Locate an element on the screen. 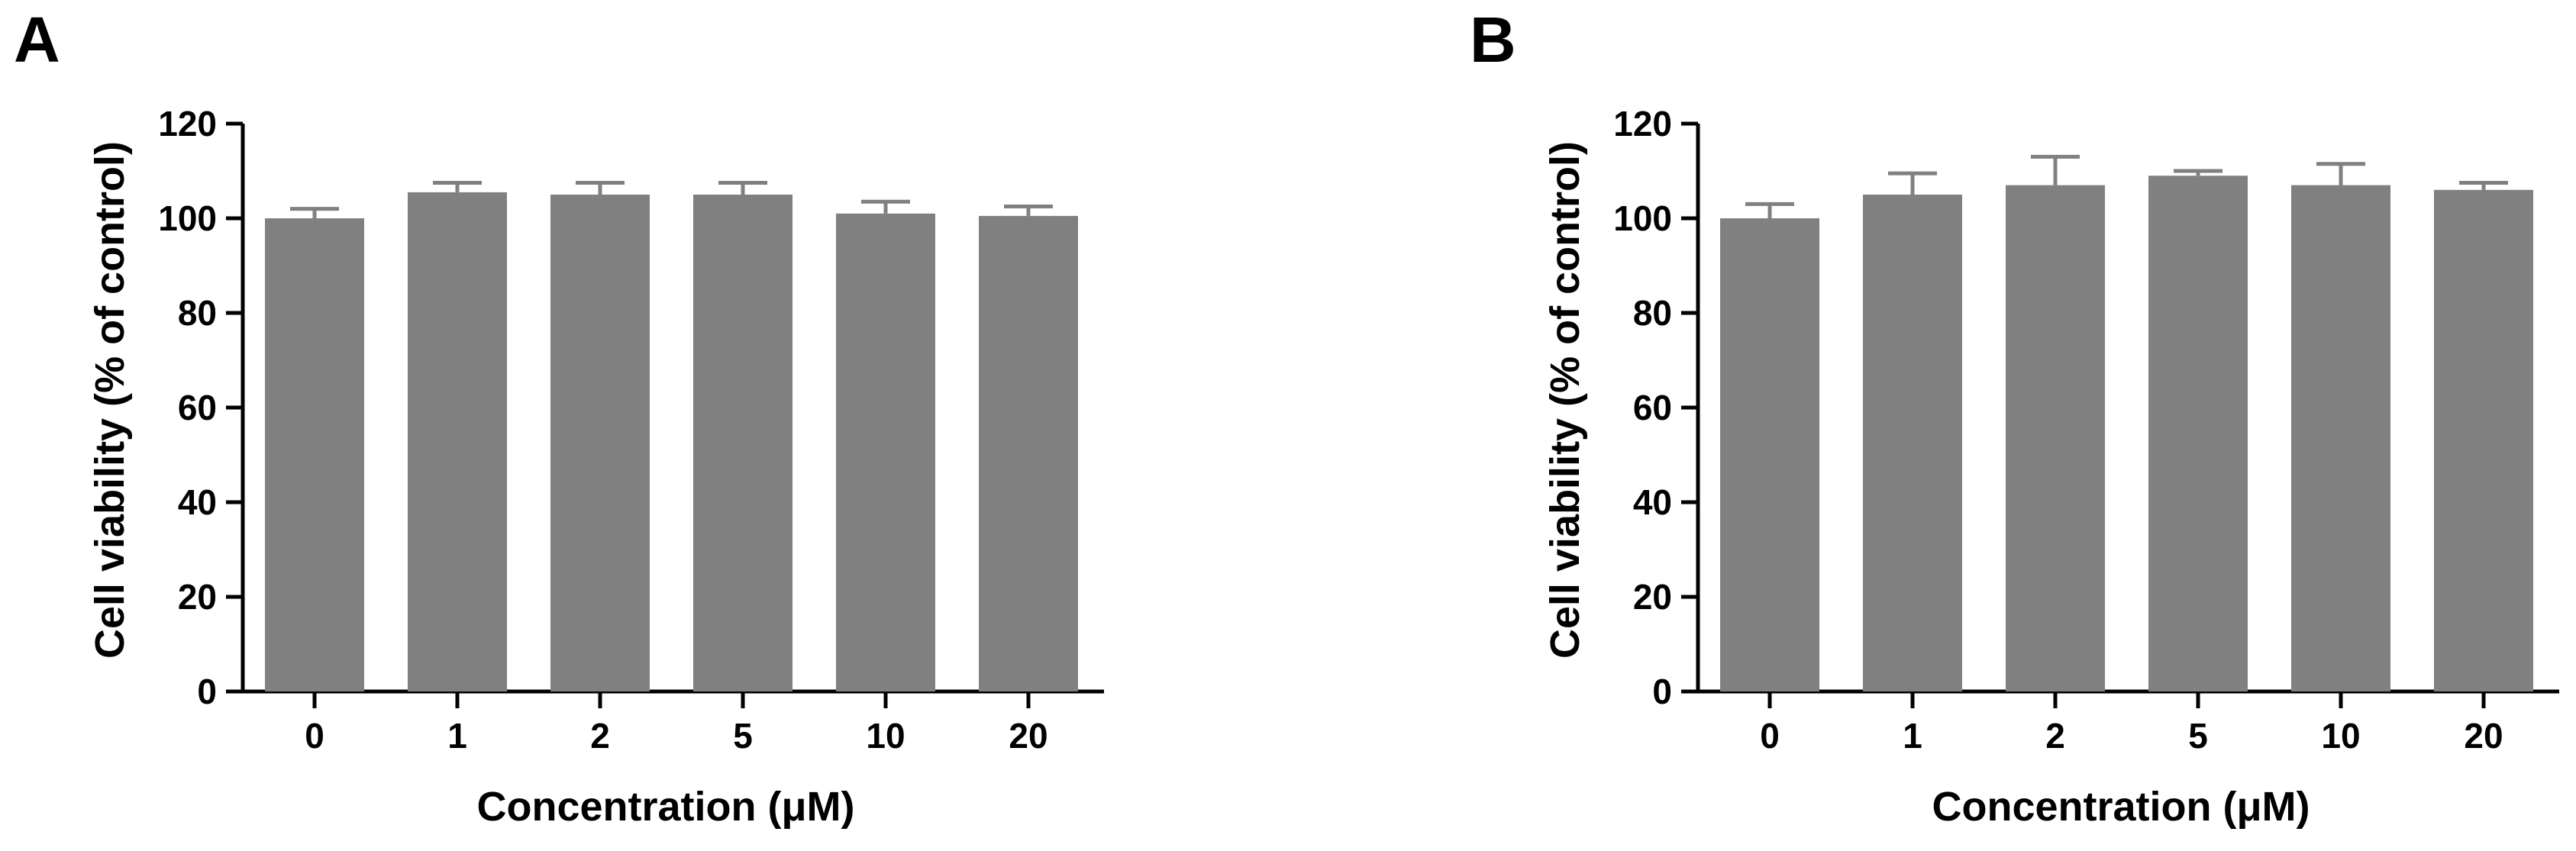 The width and height of the screenshot is (2576, 851). x-tick-label-a-1: 1 is located at coordinates (457, 736).